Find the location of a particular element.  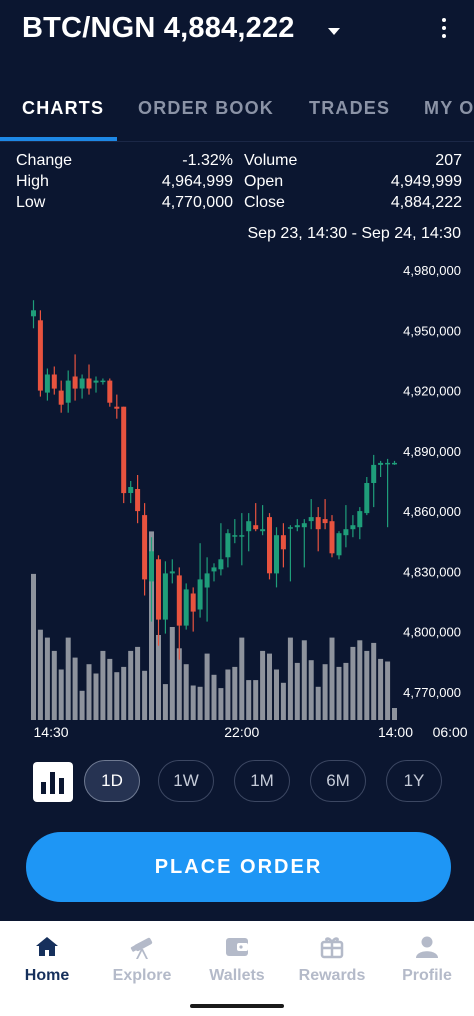

tab-charts: CHARTS is located at coordinates (63, 108).